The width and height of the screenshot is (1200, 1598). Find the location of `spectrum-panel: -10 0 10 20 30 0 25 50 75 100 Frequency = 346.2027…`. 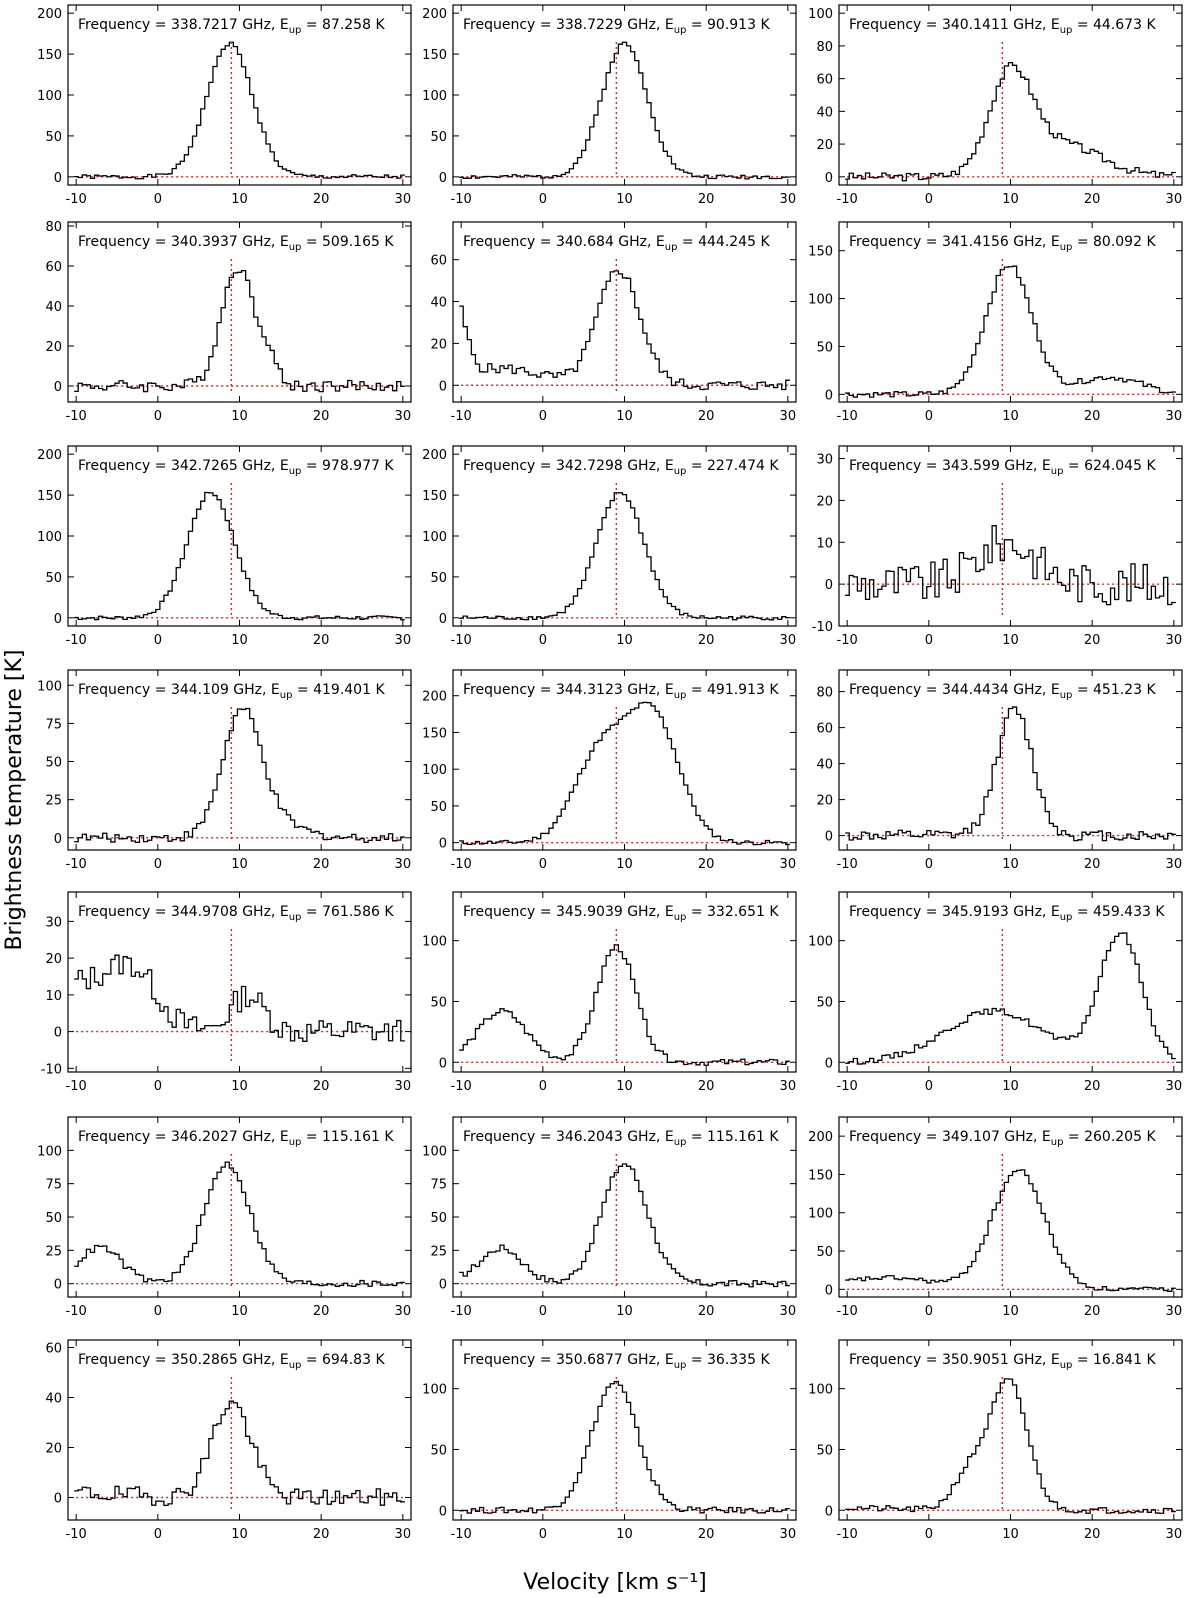

spectrum-panel: -10 0 10 20 30 0 25 50 75 100 Frequency = 346.2027… is located at coordinates (224, 1217).